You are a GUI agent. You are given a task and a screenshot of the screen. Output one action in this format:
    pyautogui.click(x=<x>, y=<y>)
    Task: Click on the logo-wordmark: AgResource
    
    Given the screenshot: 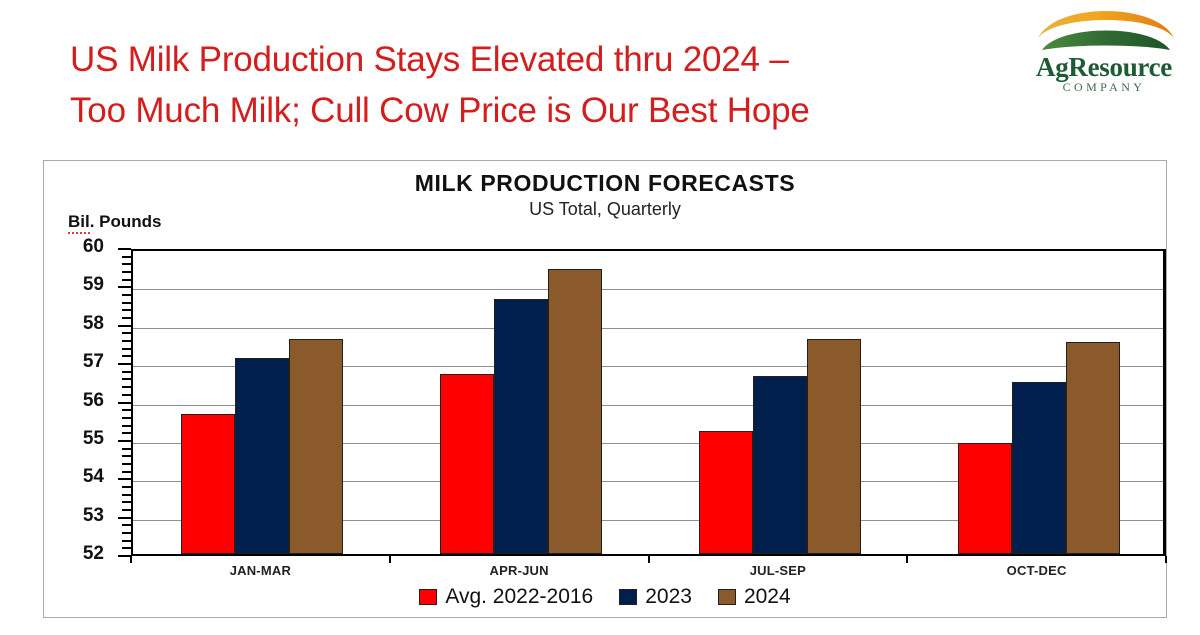 What is the action you would take?
    pyautogui.click(x=1104, y=67)
    